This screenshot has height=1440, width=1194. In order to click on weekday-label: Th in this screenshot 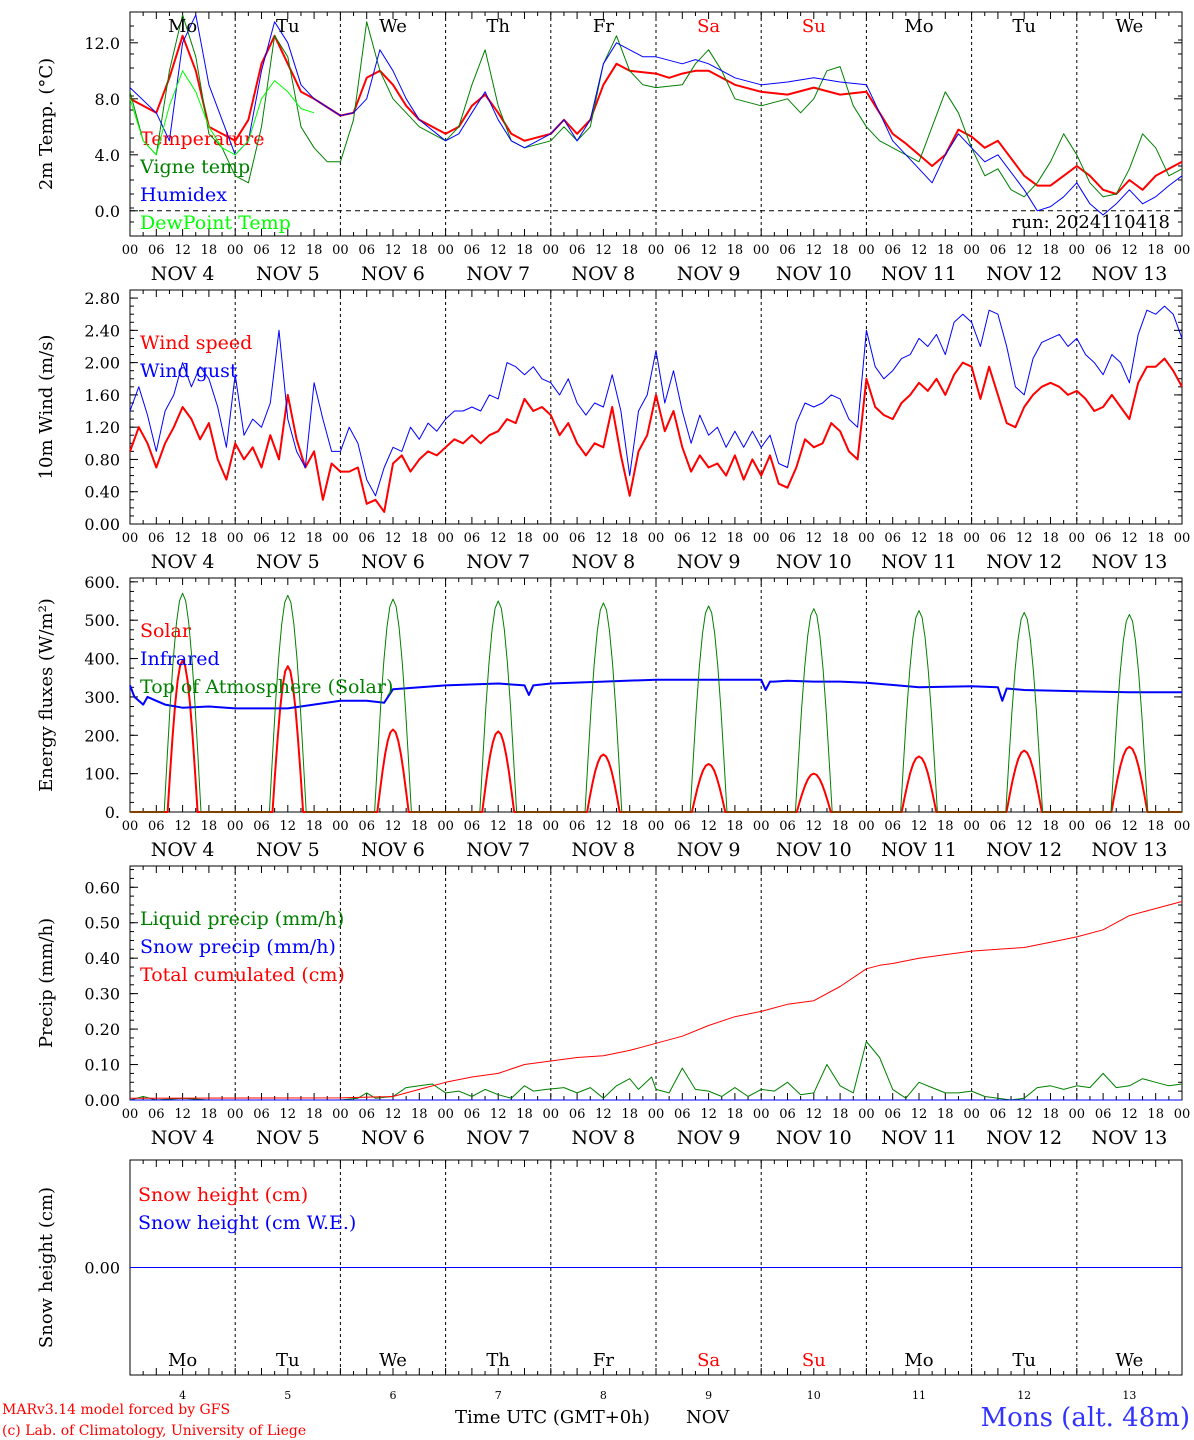, I will do `click(498, 1360)`.